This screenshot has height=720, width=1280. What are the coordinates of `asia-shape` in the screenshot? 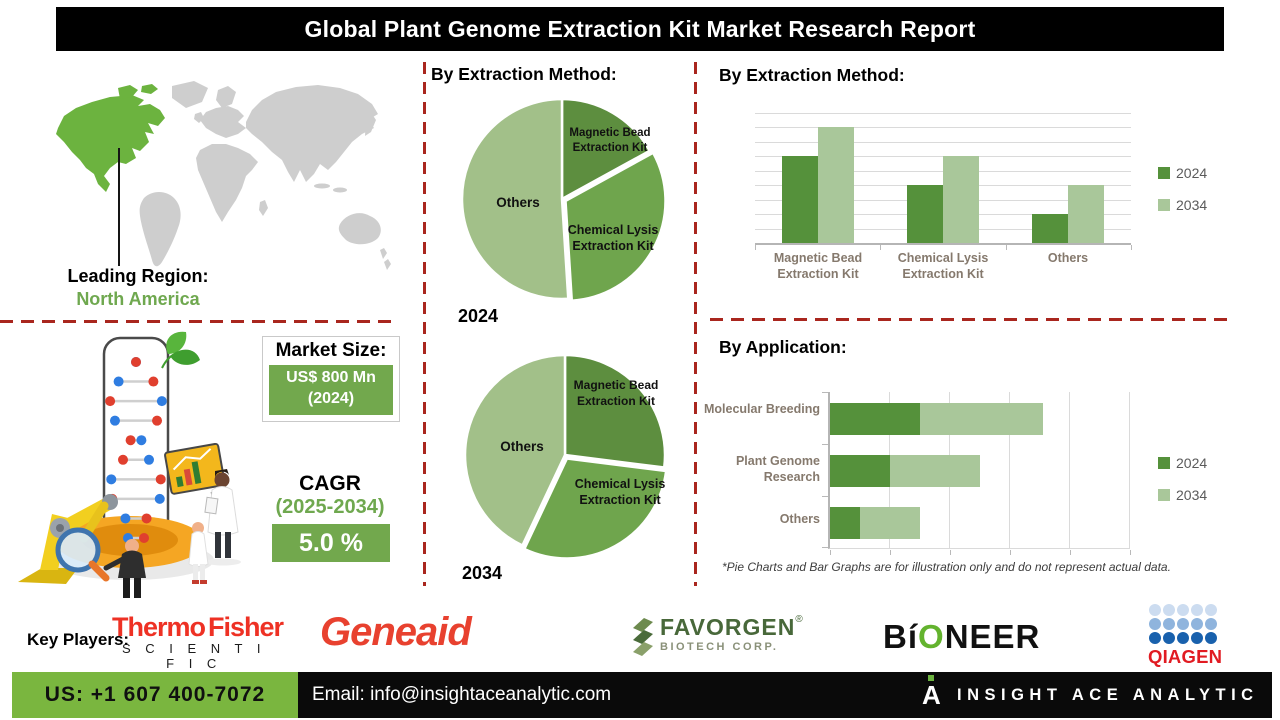 It's located at (312, 133).